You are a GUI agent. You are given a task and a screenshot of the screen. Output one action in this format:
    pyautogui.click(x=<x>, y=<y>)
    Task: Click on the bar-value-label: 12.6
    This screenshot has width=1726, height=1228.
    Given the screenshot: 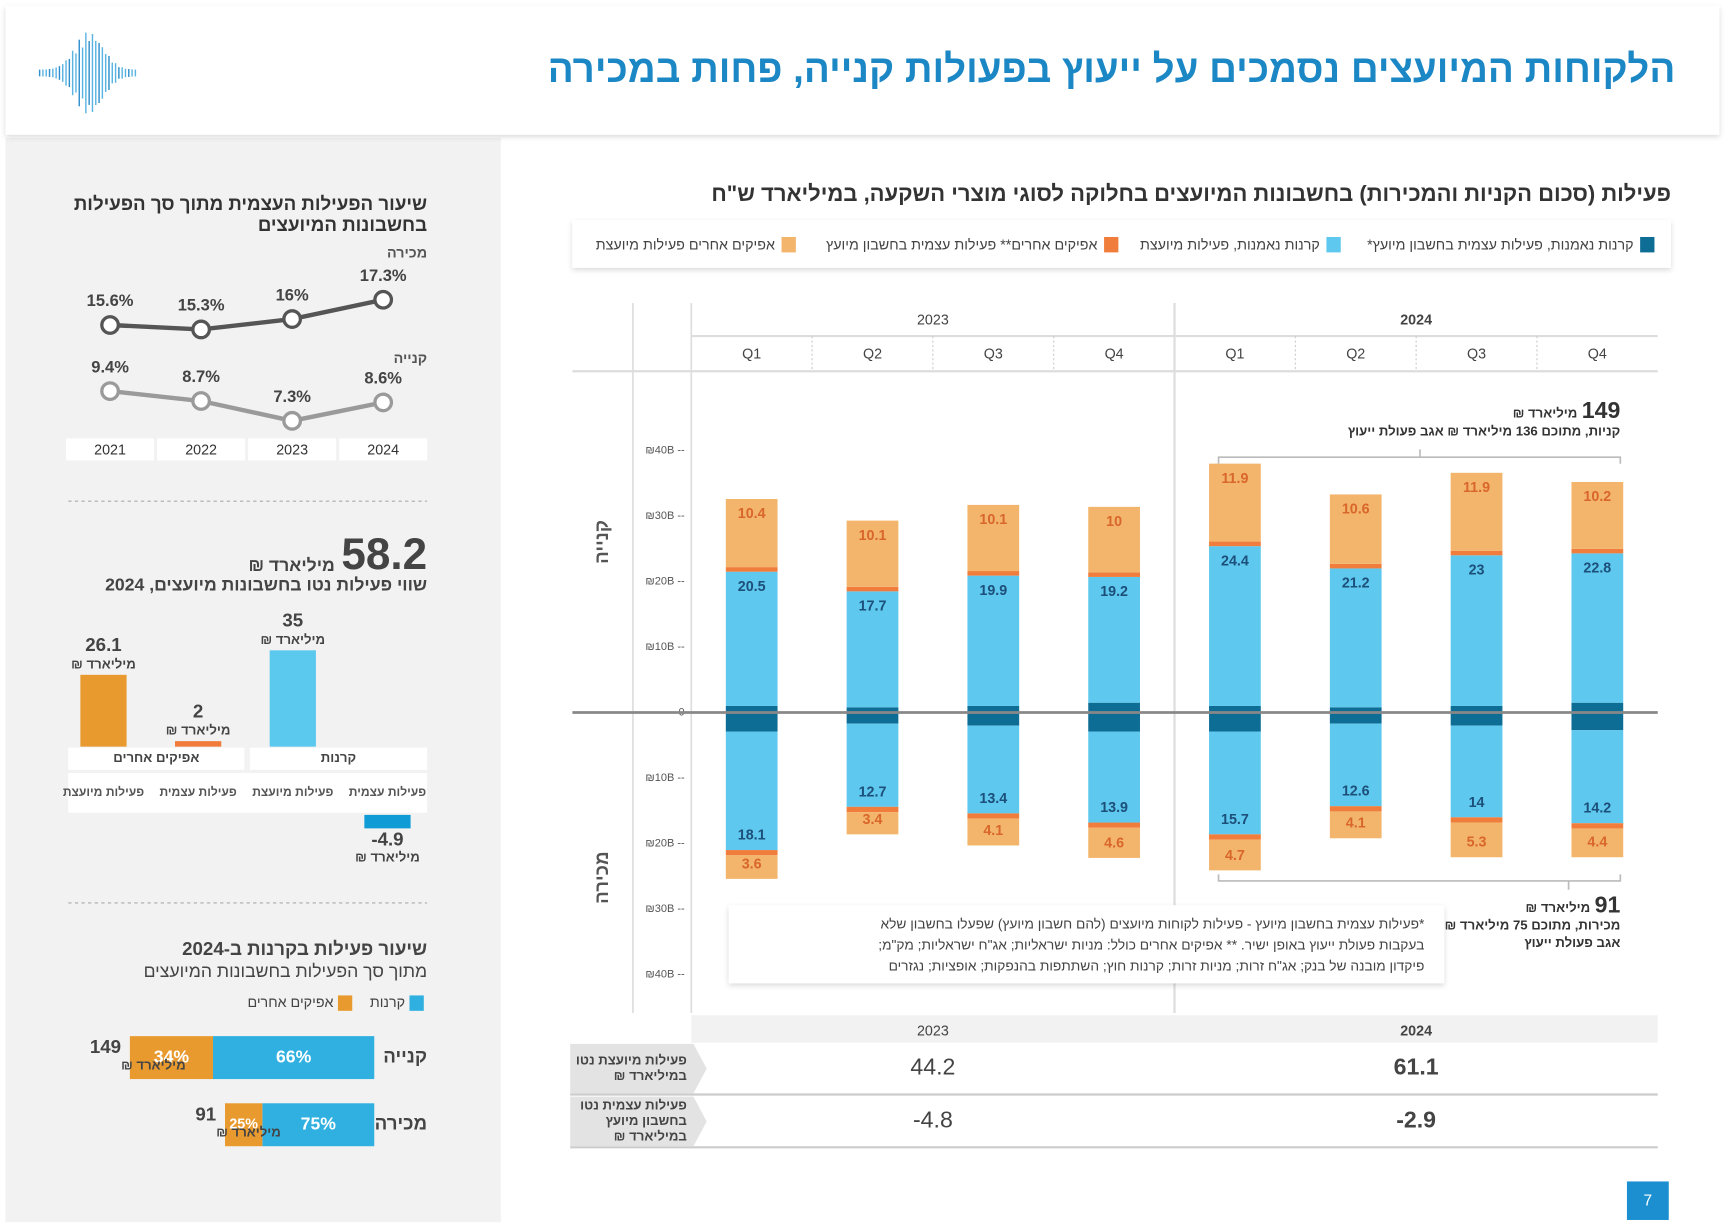 What is the action you would take?
    pyautogui.click(x=1356, y=792)
    